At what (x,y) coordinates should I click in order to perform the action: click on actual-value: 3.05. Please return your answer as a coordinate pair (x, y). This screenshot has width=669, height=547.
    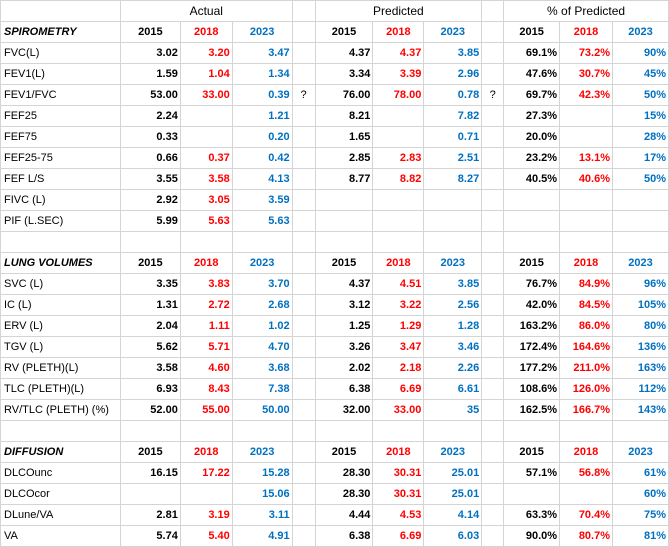
    Looking at the image, I should click on (206, 200).